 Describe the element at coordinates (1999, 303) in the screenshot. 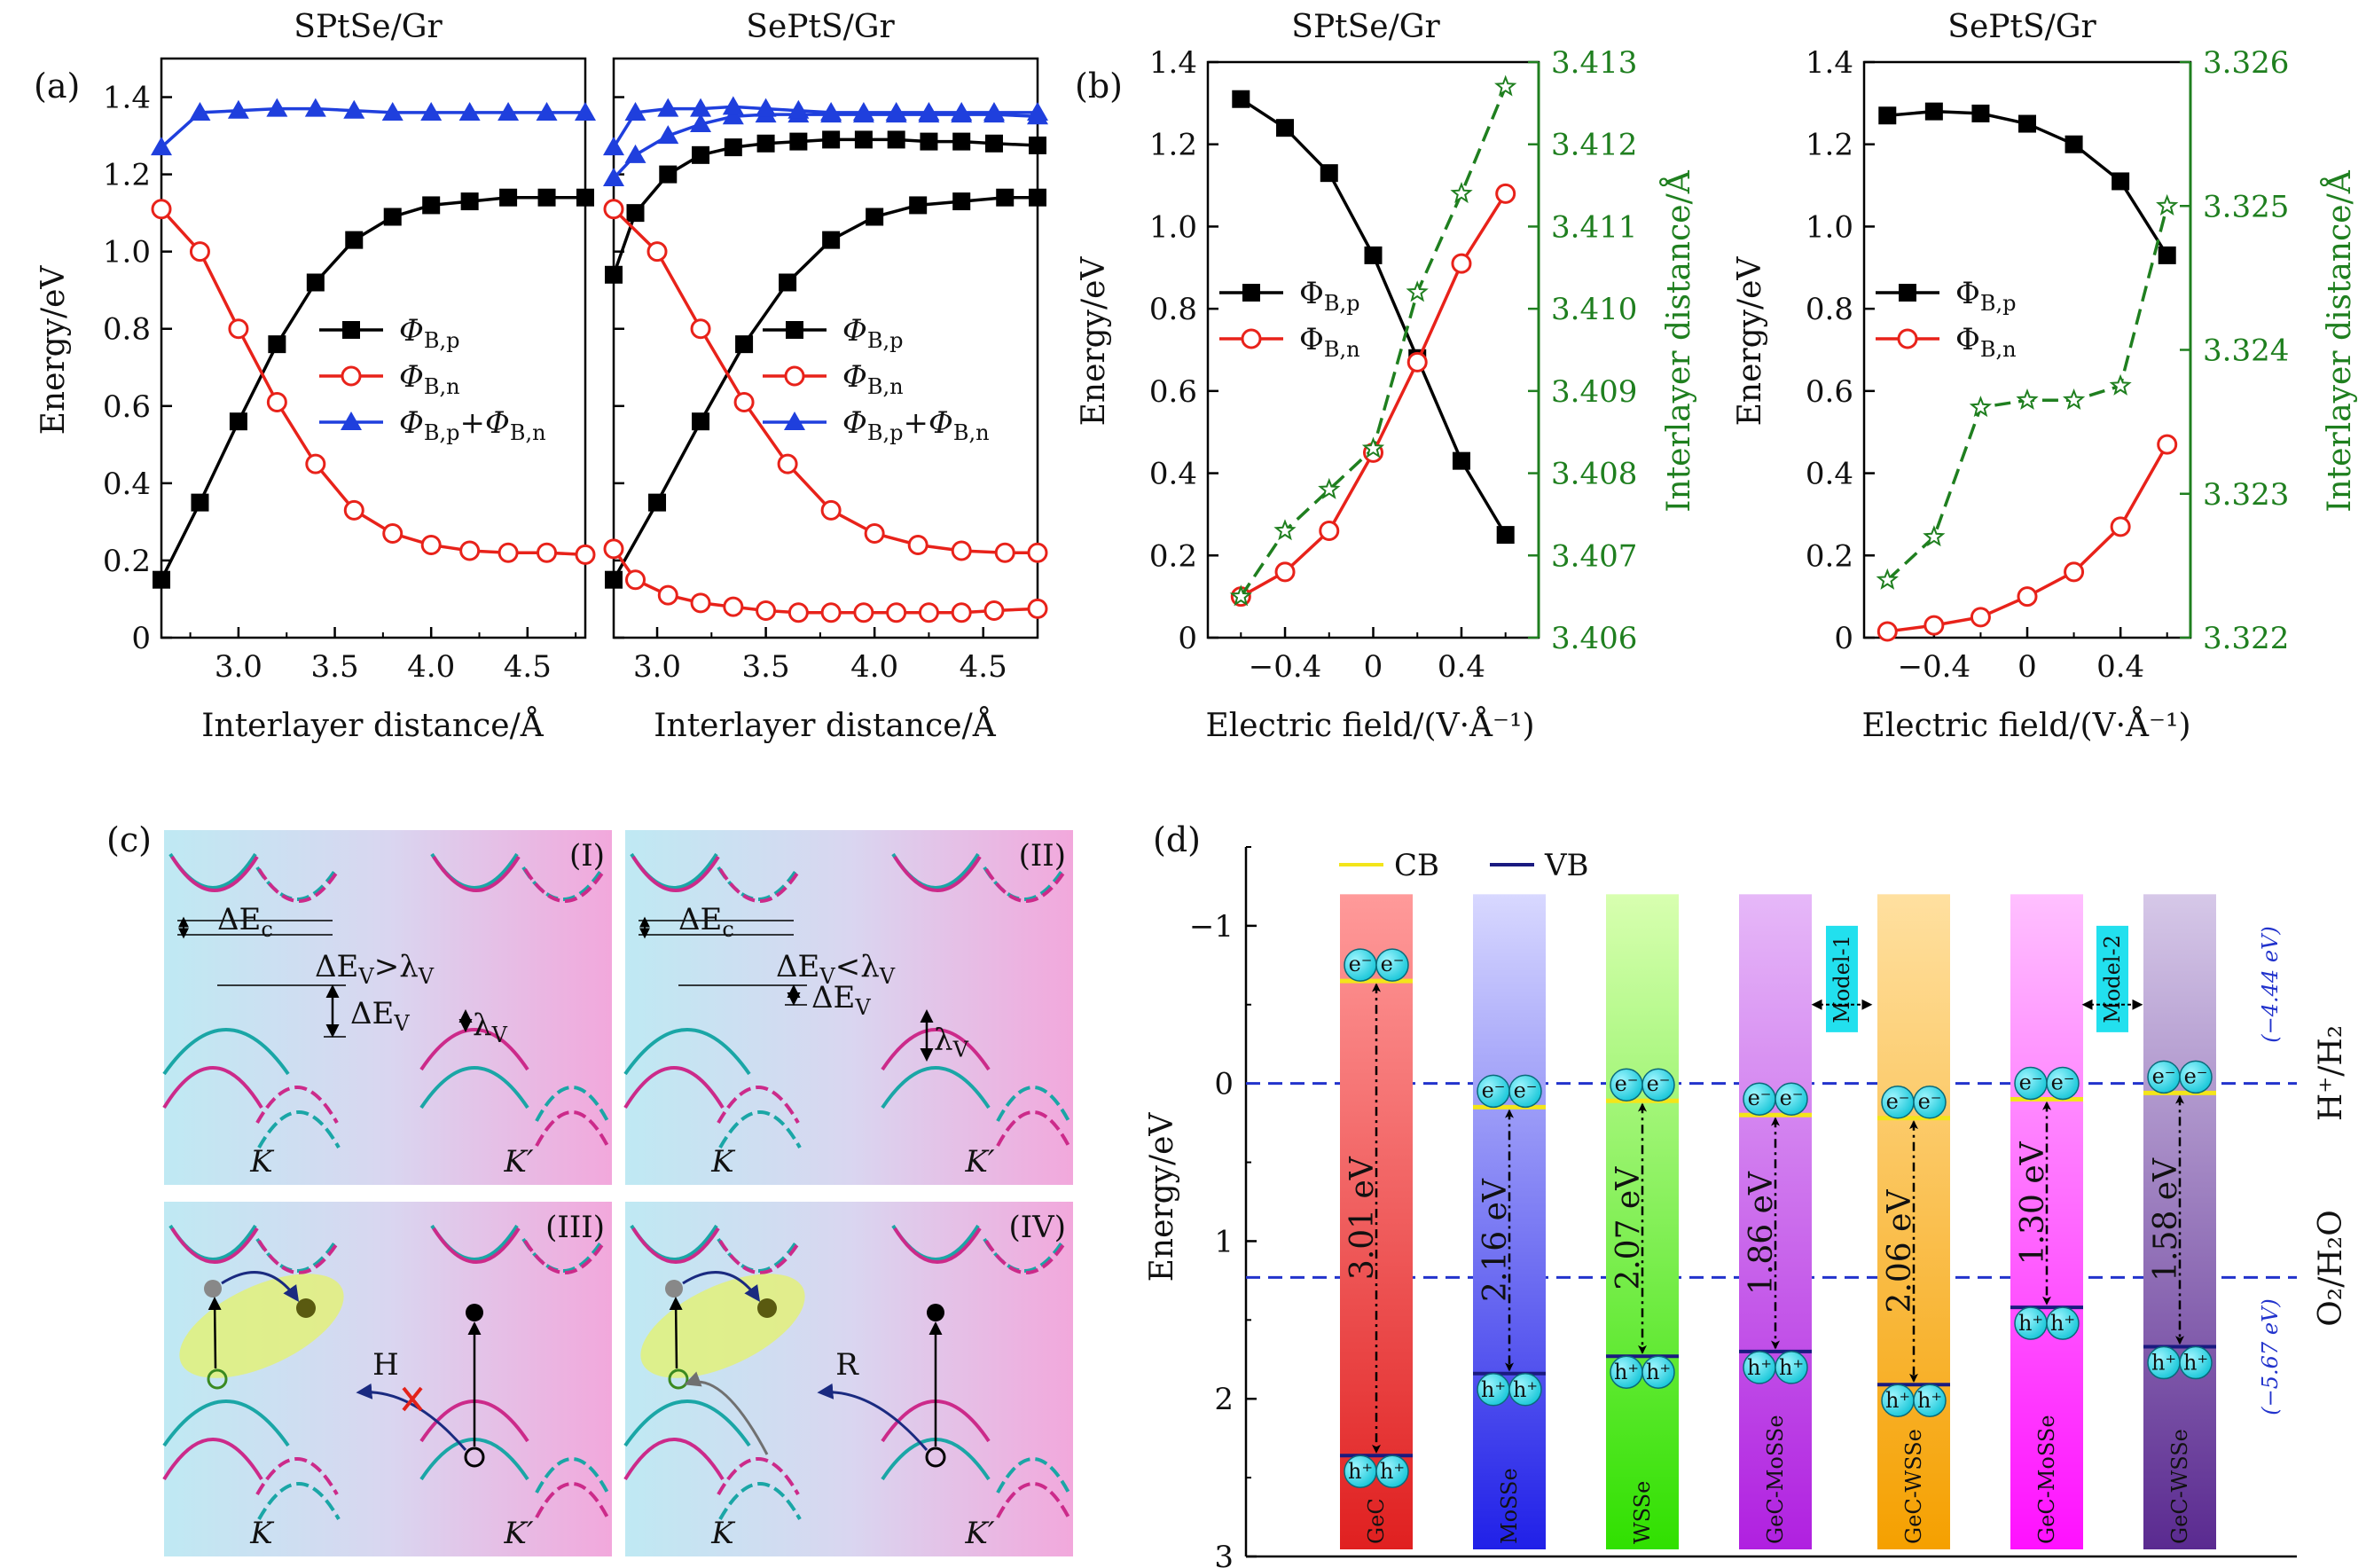

I see `legend-label-part: B,p` at that location.